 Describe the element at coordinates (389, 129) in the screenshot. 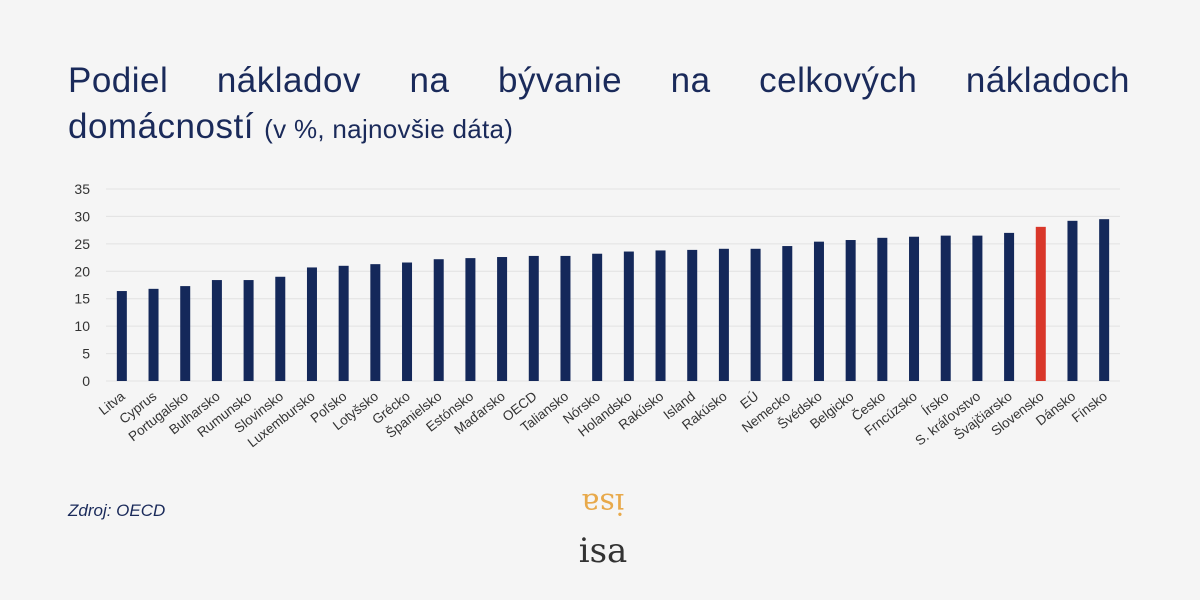

I see `title-subtitle: (v %, najnovšie dáta)` at that location.